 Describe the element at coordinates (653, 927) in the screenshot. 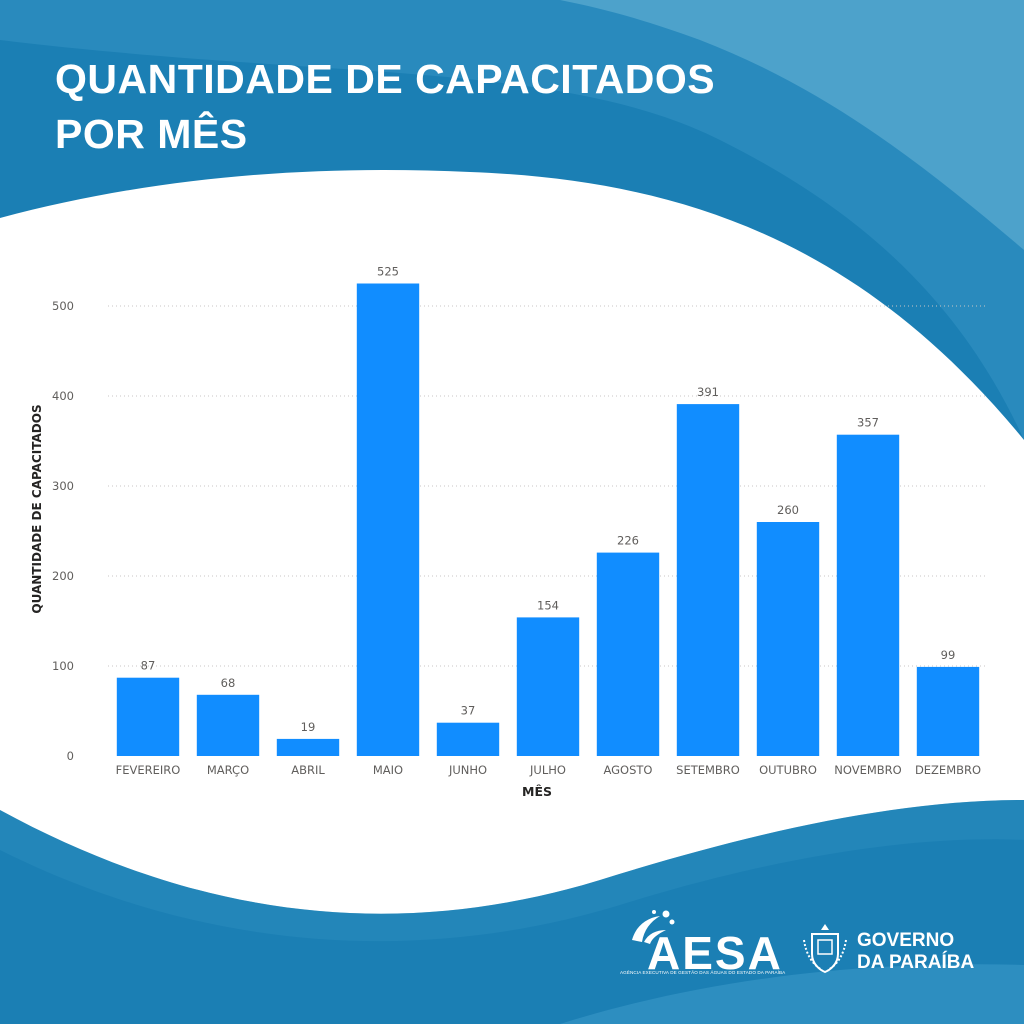

I see `water-splash-icon` at that location.